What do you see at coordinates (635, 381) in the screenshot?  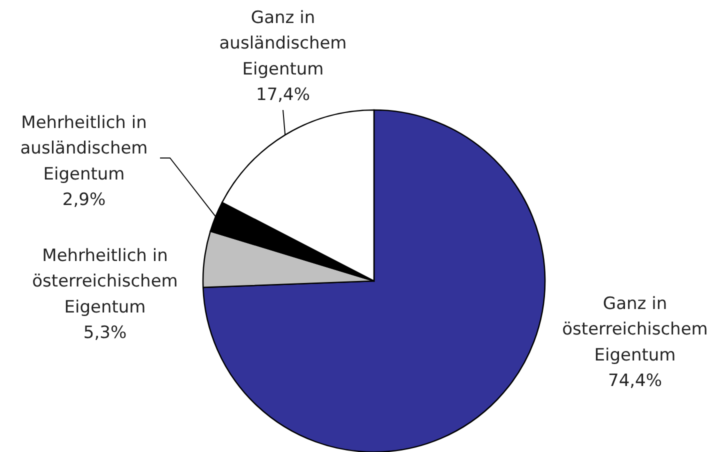 I see `data-label: 74,4%` at bounding box center [635, 381].